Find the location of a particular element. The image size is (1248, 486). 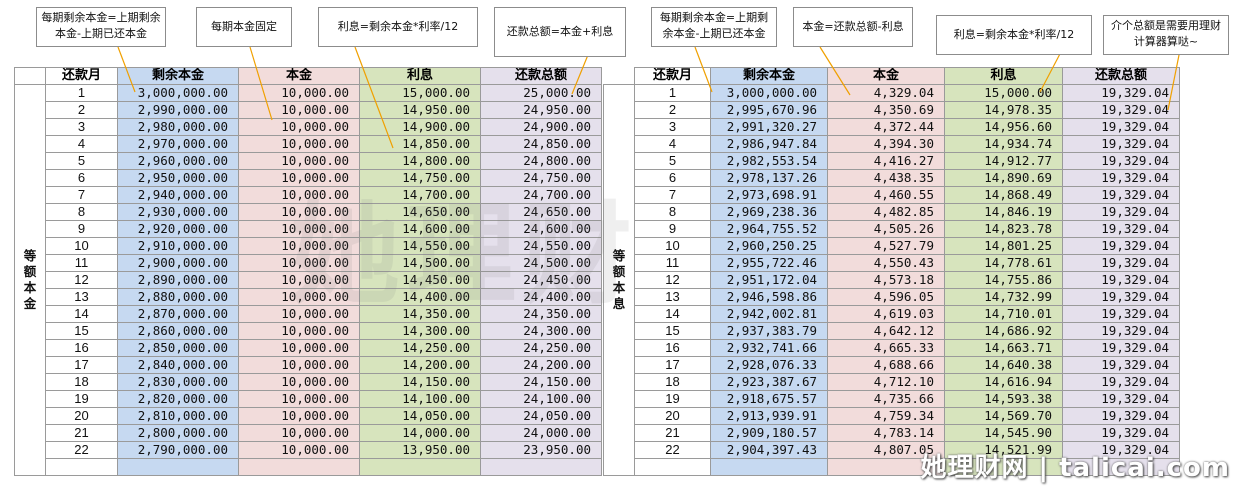

cell-remaining: 2,820,000.00 is located at coordinates (178, 399).